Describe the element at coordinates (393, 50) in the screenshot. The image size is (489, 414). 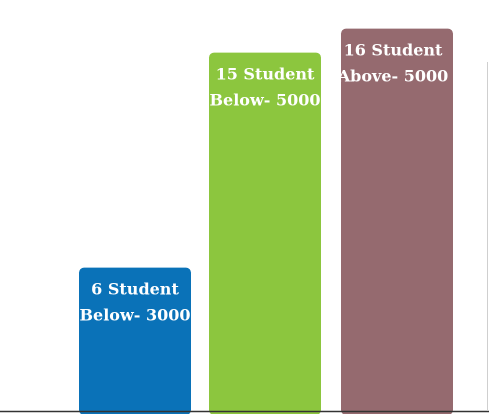
I see `bar-3-label-line-1: 16 Student` at that location.